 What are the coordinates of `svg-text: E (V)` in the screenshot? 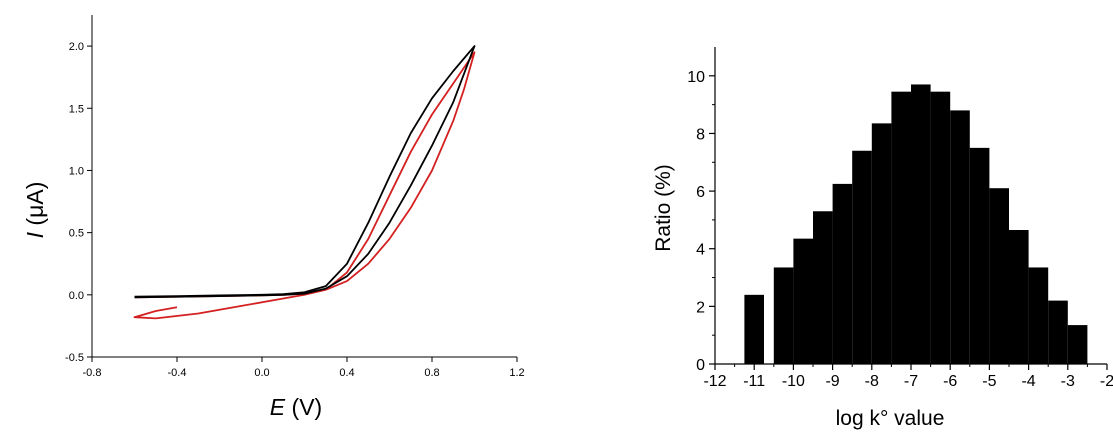 It's located at (296, 407).